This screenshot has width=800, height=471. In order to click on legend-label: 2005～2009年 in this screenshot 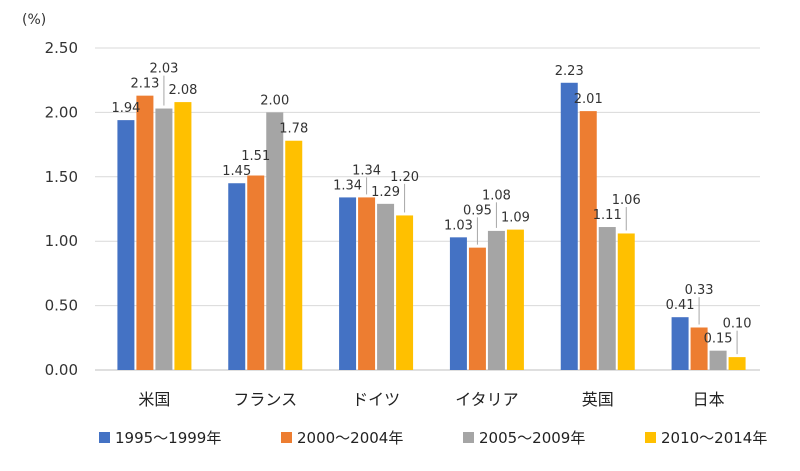, I will do `click(532, 438)`.